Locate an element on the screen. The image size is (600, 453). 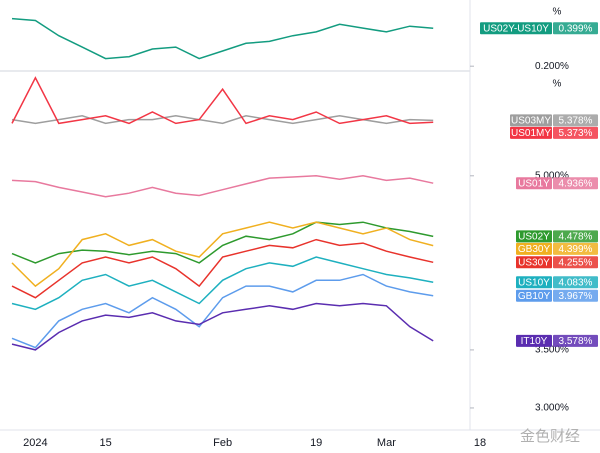
legend-value: 4.936% is located at coordinates (576, 183).